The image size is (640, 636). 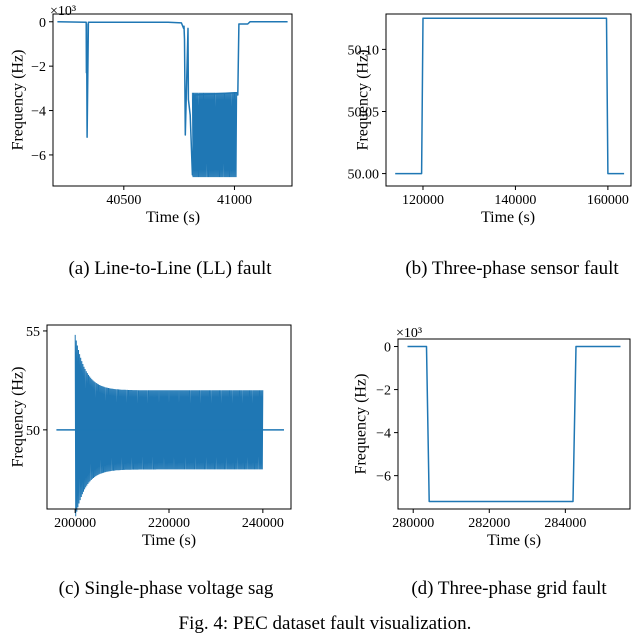 What do you see at coordinates (33, 332) in the screenshot?
I see `y-tick-label: 55` at bounding box center [33, 332].